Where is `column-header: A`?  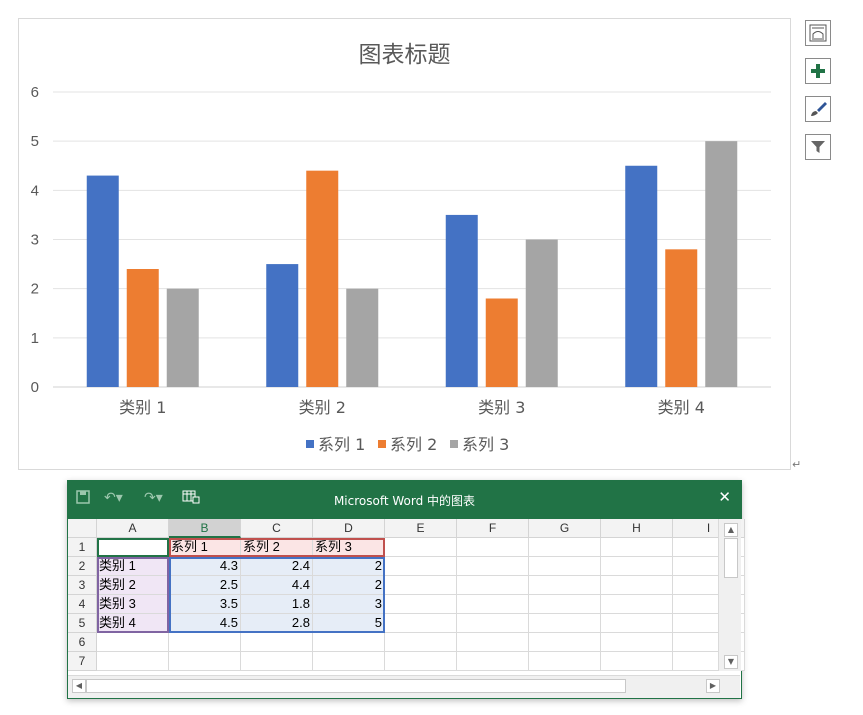 column-header: A is located at coordinates (133, 528).